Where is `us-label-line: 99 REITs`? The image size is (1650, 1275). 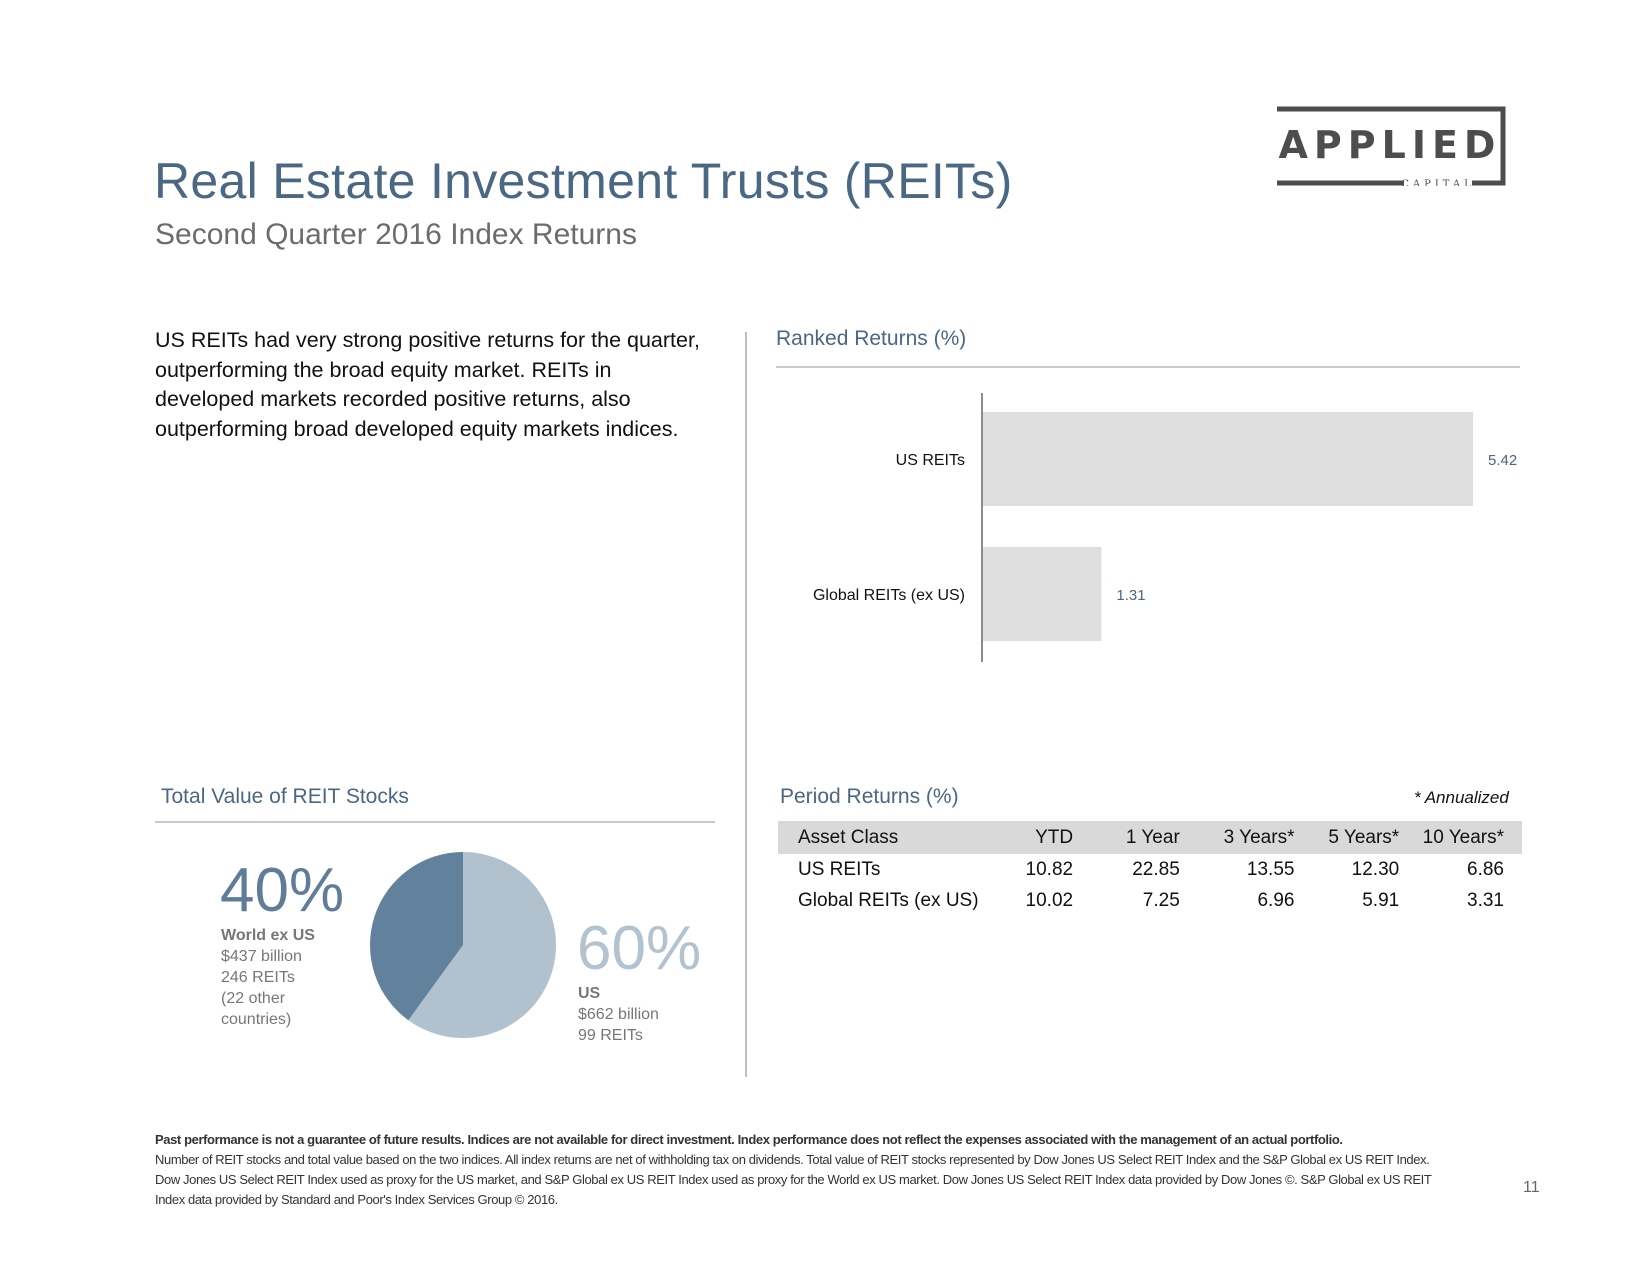
us-label-line: 99 REITs is located at coordinates (610, 1035).